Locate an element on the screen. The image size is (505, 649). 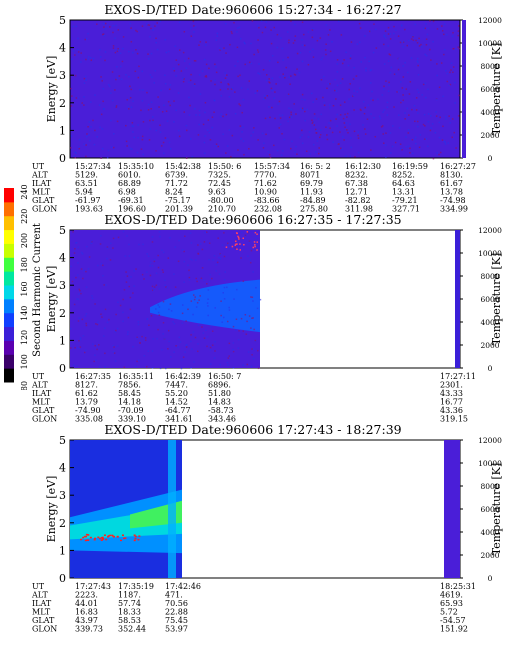
orbit-row-label: GLON is located at coordinates (44, 629).